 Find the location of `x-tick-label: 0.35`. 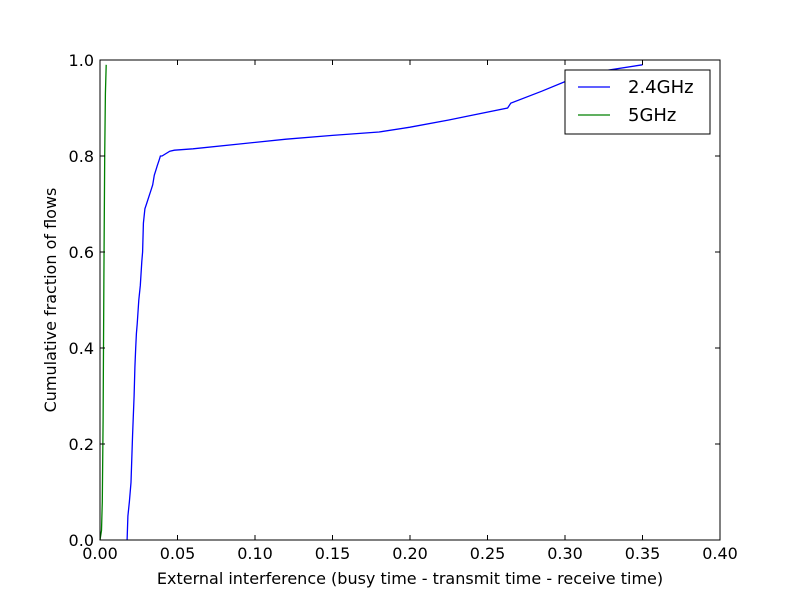

x-tick-label: 0.35 is located at coordinates (643, 553).